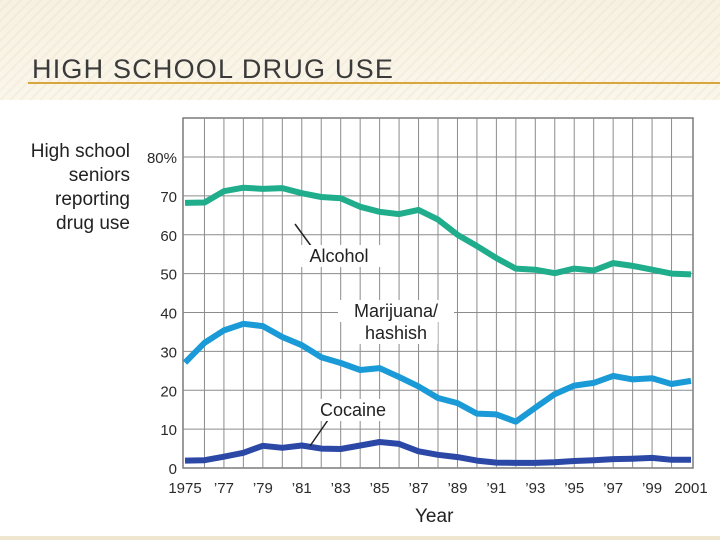  What do you see at coordinates (224, 488) in the screenshot?
I see `x-tick-label: ’77` at bounding box center [224, 488].